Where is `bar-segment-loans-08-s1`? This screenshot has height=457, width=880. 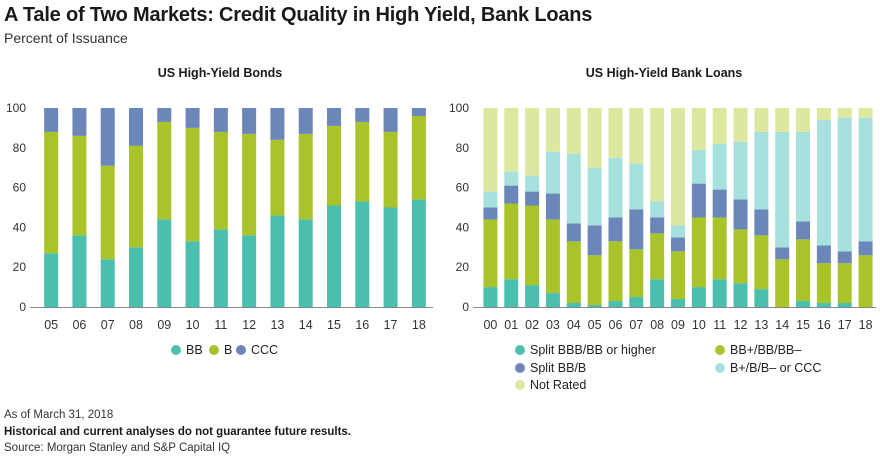 bar-segment-loans-08-s1 is located at coordinates (657, 256).